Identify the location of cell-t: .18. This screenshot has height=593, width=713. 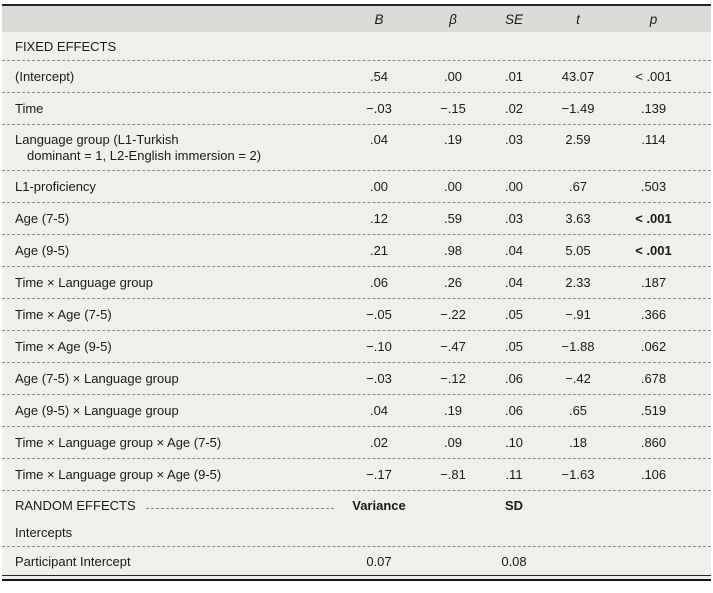
(578, 442).